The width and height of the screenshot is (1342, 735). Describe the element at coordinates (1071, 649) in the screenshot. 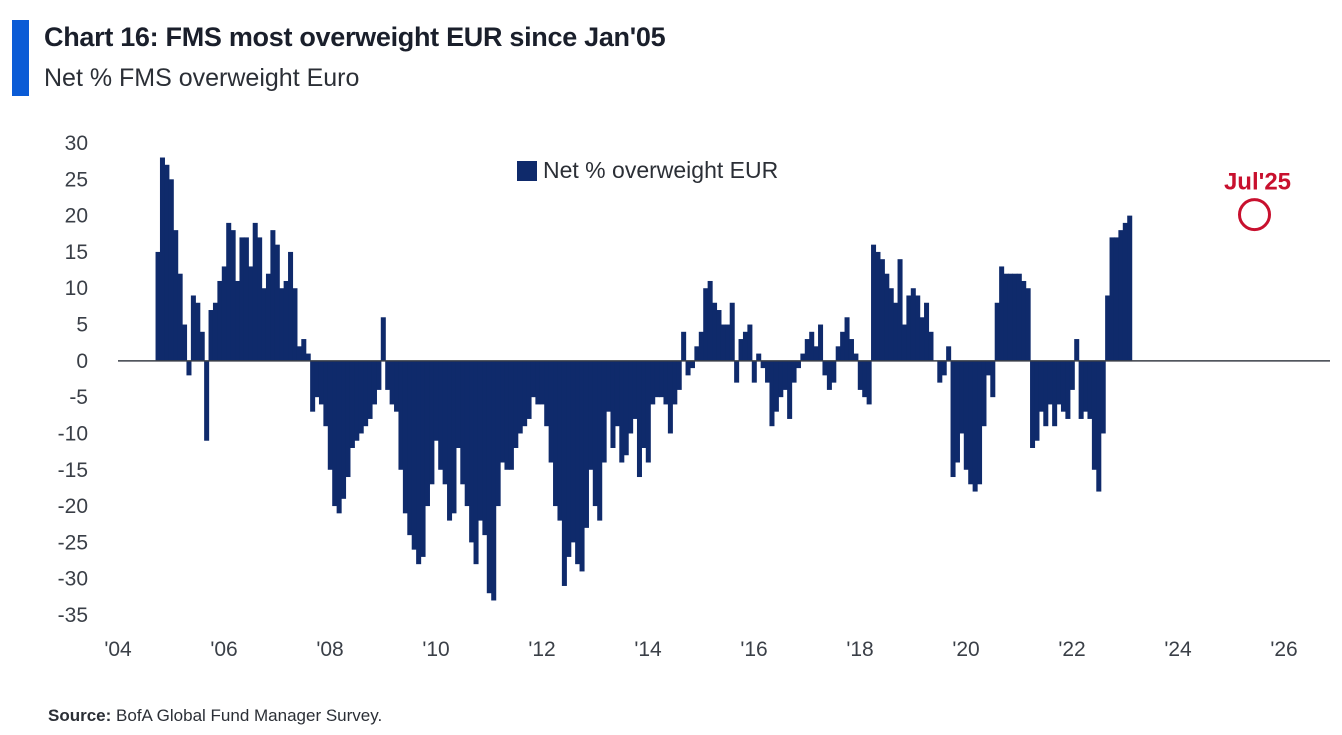

I see `x-tick-label: '22` at that location.